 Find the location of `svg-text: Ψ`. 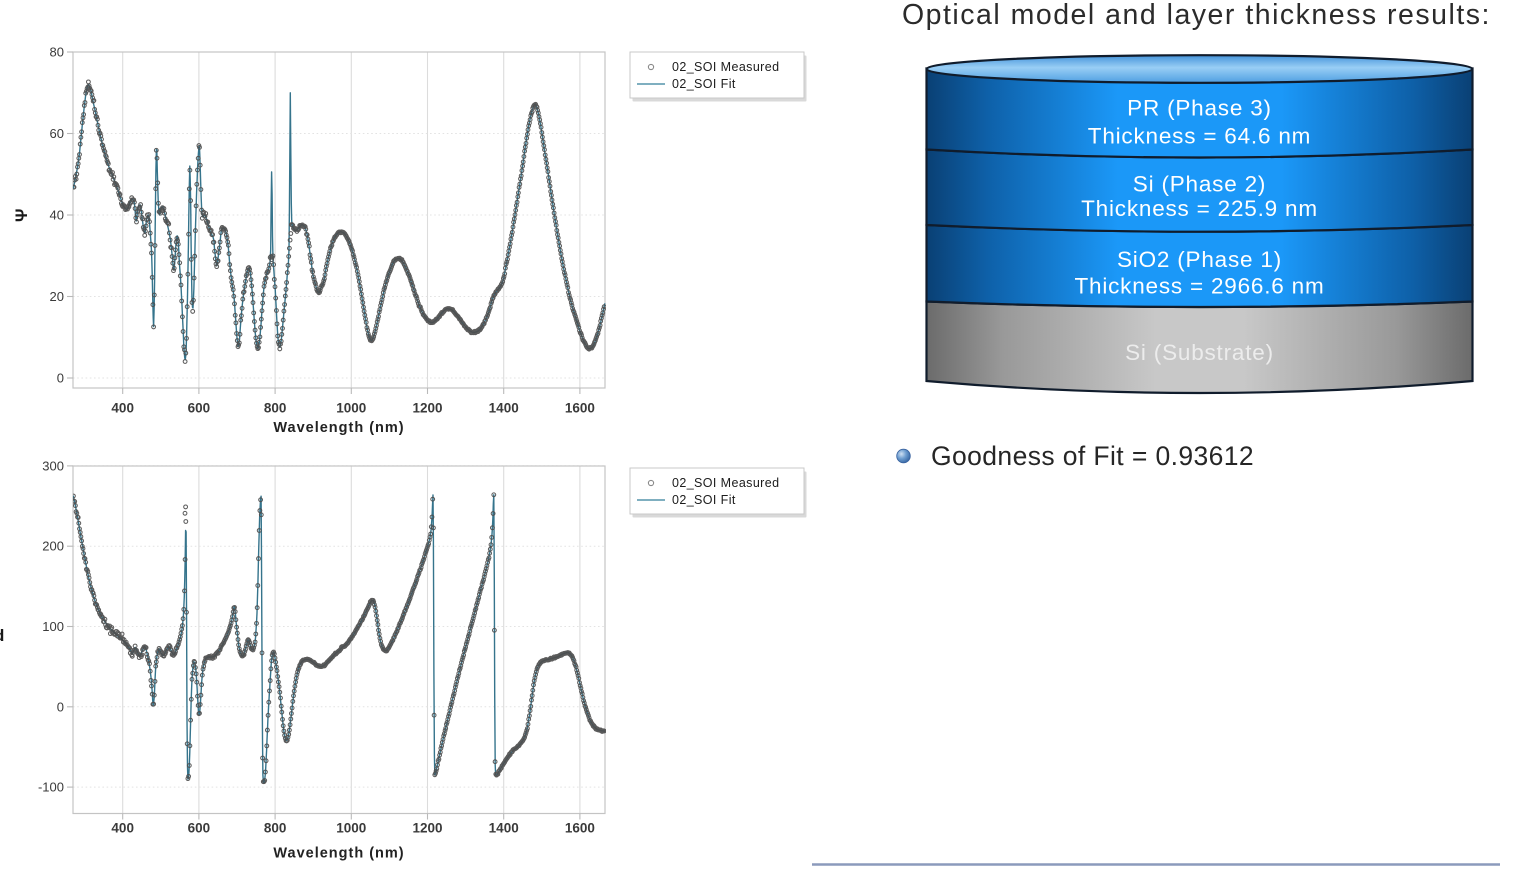

svg-text: Ψ is located at coordinates (22, 215).